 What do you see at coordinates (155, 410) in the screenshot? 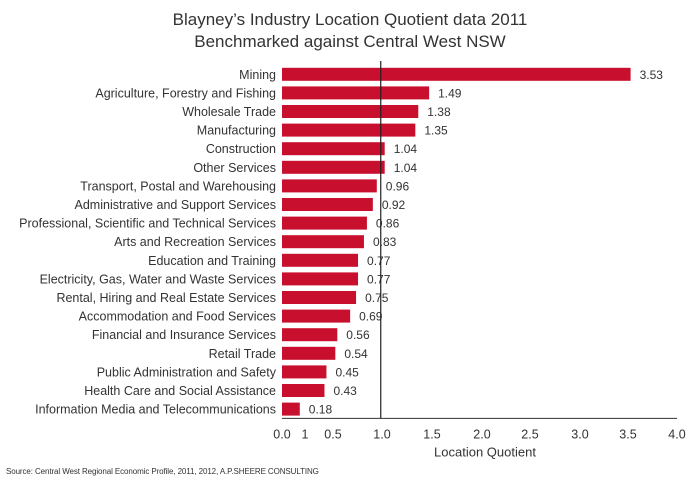
I see `category-label: Information Media and Telecommunications` at bounding box center [155, 410].